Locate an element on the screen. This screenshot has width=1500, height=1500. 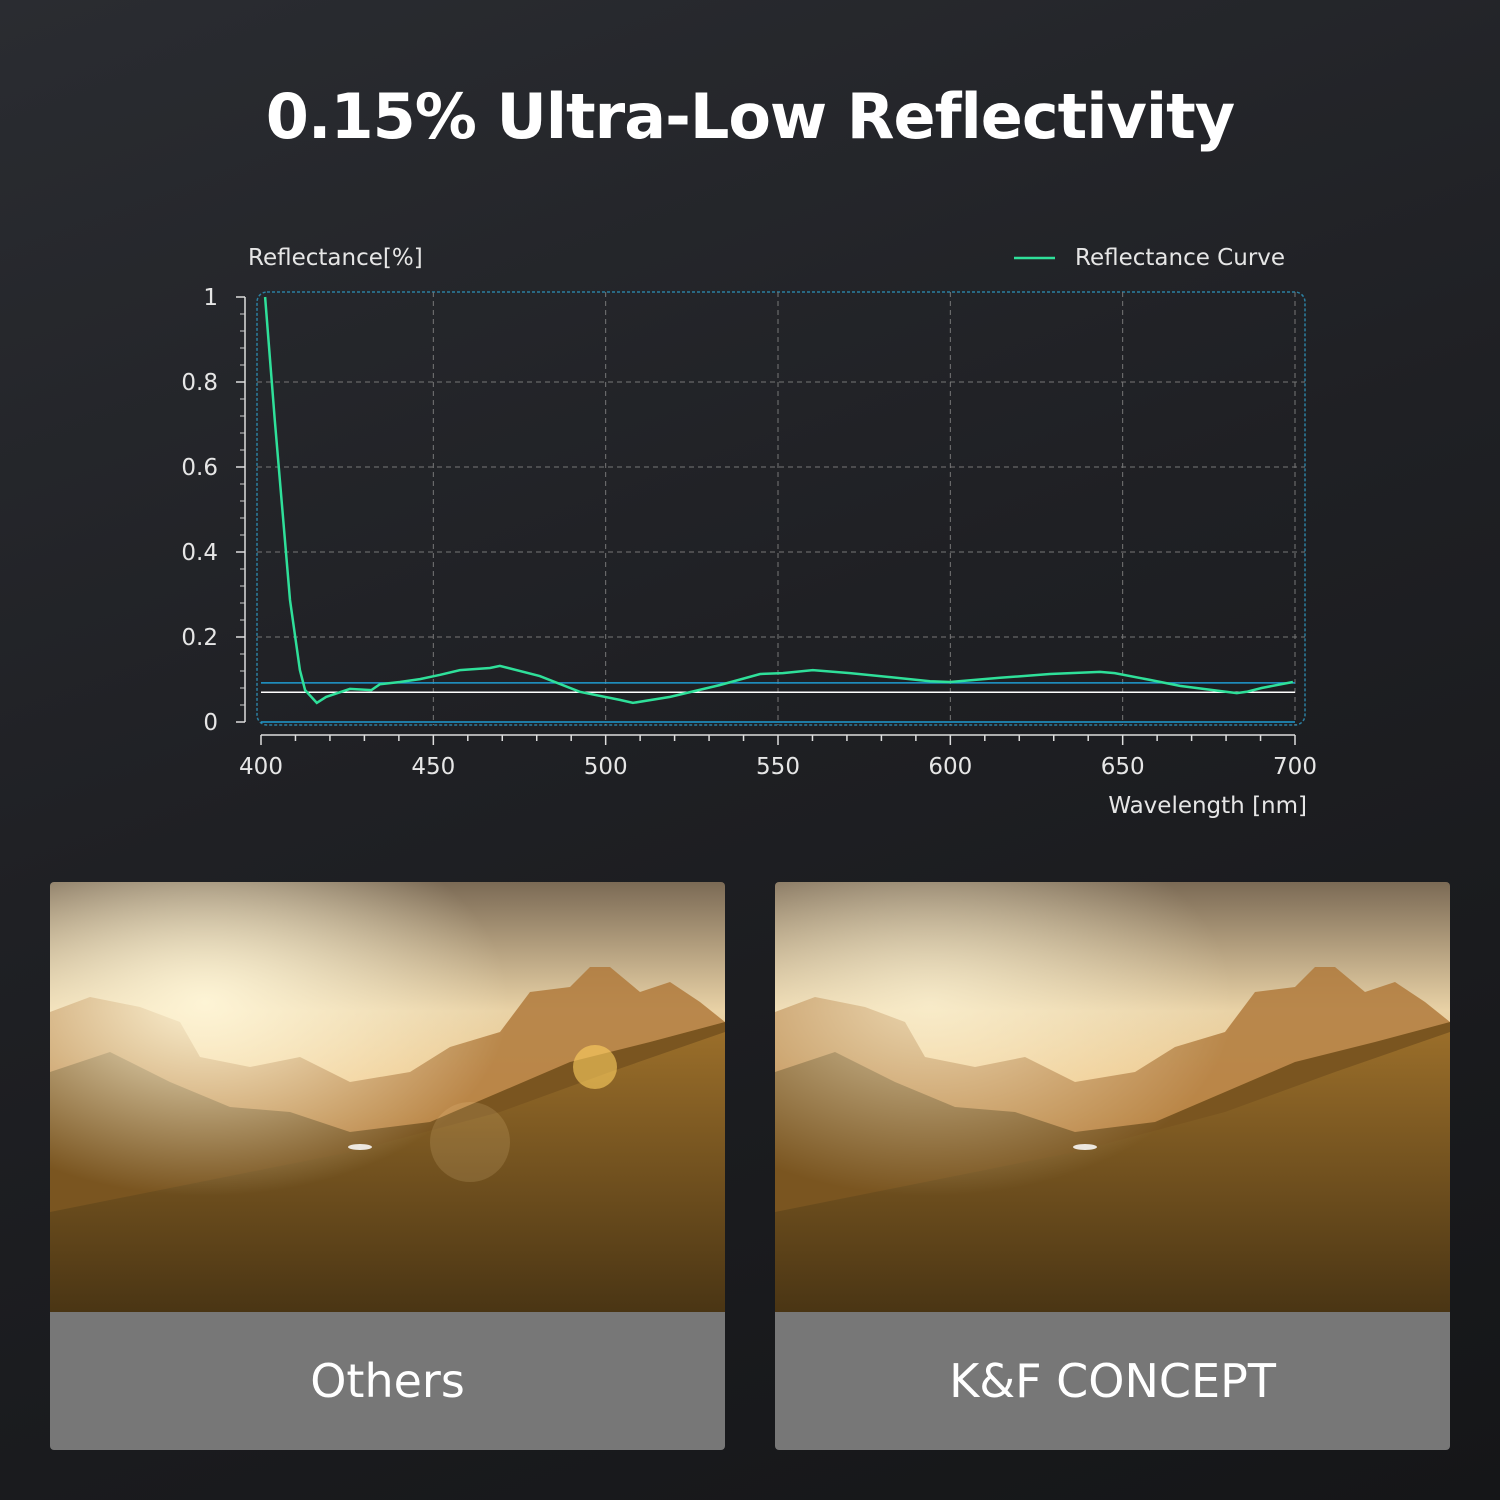
landscape-image-kf-concept is located at coordinates (1112, 1097).